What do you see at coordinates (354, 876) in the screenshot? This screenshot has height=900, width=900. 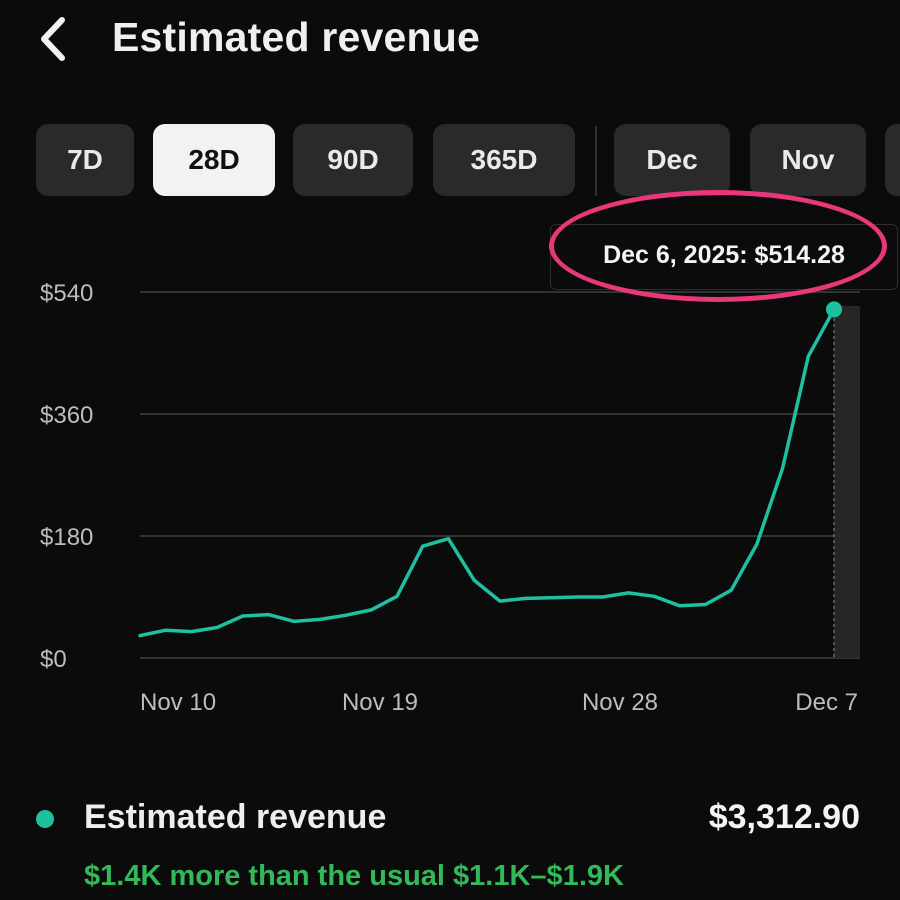 I see `legend-note: $1.4K more than the usual $1.1K–$1.9K` at bounding box center [354, 876].